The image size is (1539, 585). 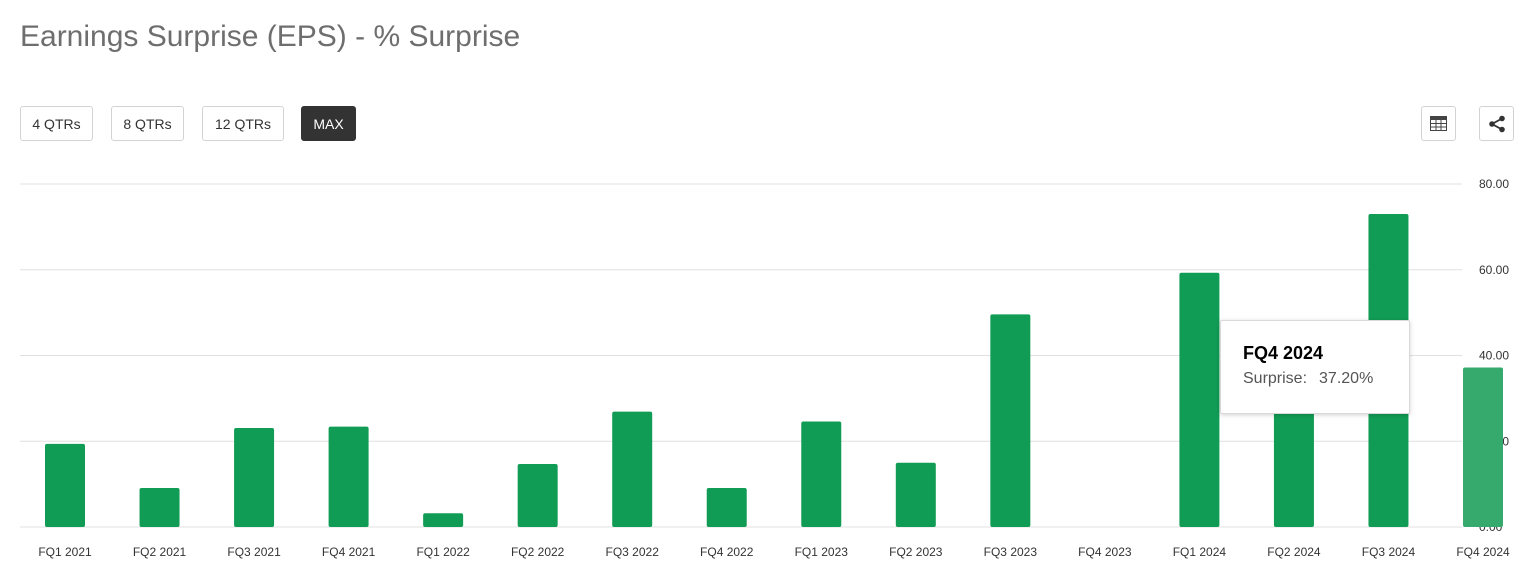 I want to click on x-tick-label: FQ4 2021, so click(x=349, y=552).